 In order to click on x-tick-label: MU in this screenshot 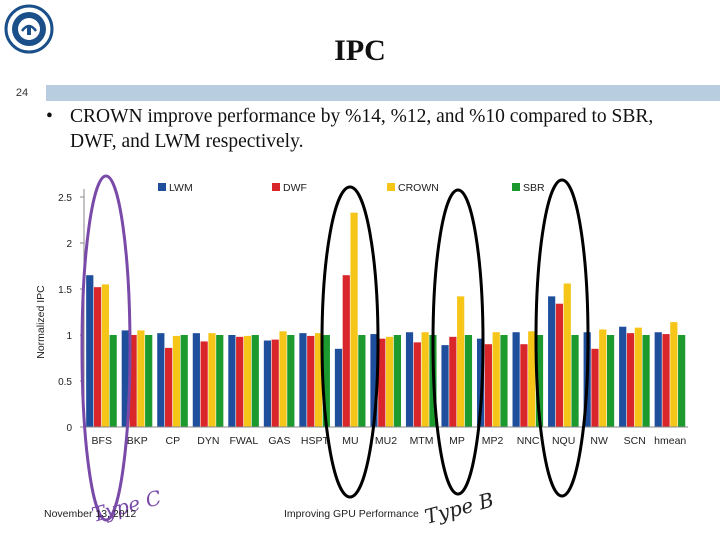, I will do `click(350, 441)`.